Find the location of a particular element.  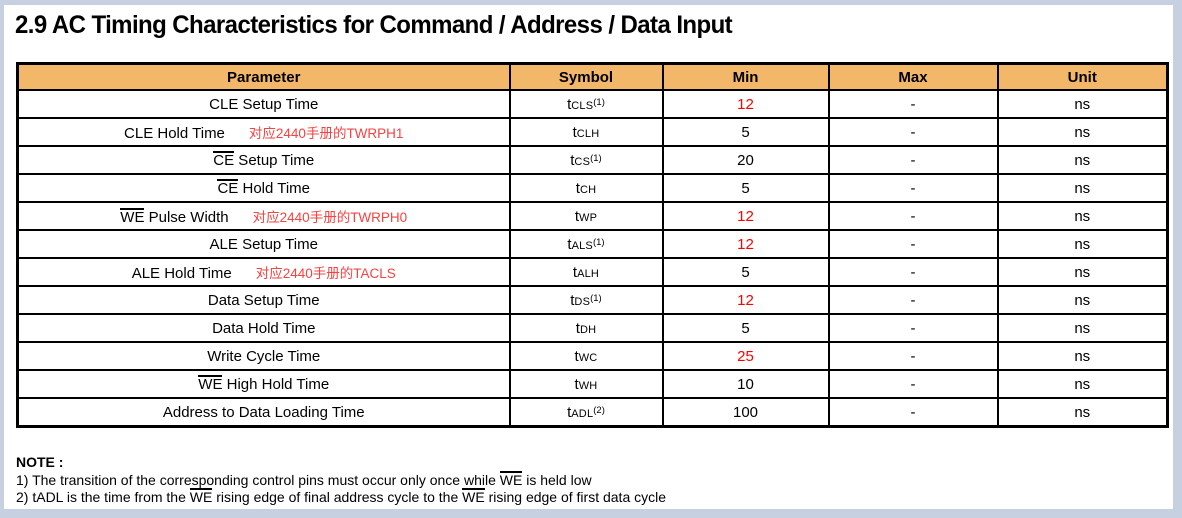

note-label: NOTE : is located at coordinates (40, 462).